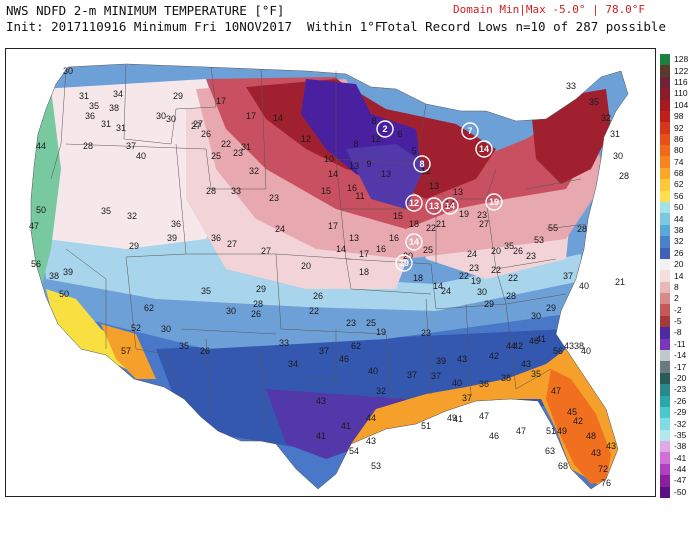 The height and width of the screenshot is (560, 700). Describe the element at coordinates (679, 116) in the screenshot. I see `colorbar-tick-label: 98` at that location.